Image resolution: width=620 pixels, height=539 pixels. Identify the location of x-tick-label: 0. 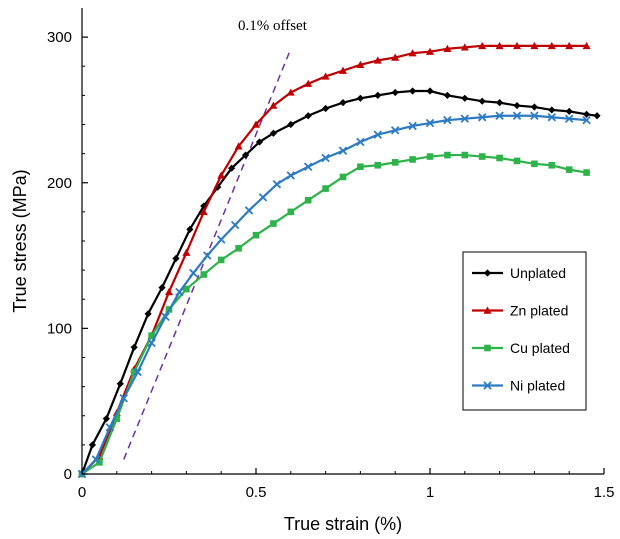
(82, 492).